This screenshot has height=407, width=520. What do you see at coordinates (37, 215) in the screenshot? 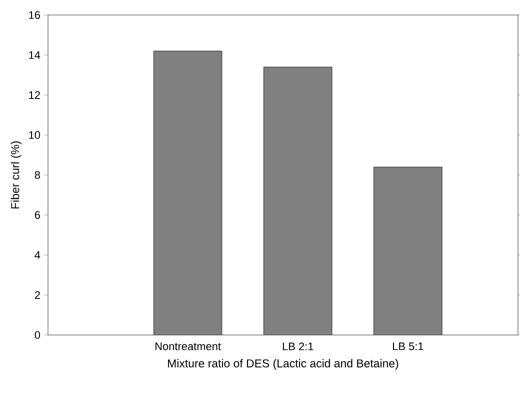
I see `y-tick-label: 6` at bounding box center [37, 215].